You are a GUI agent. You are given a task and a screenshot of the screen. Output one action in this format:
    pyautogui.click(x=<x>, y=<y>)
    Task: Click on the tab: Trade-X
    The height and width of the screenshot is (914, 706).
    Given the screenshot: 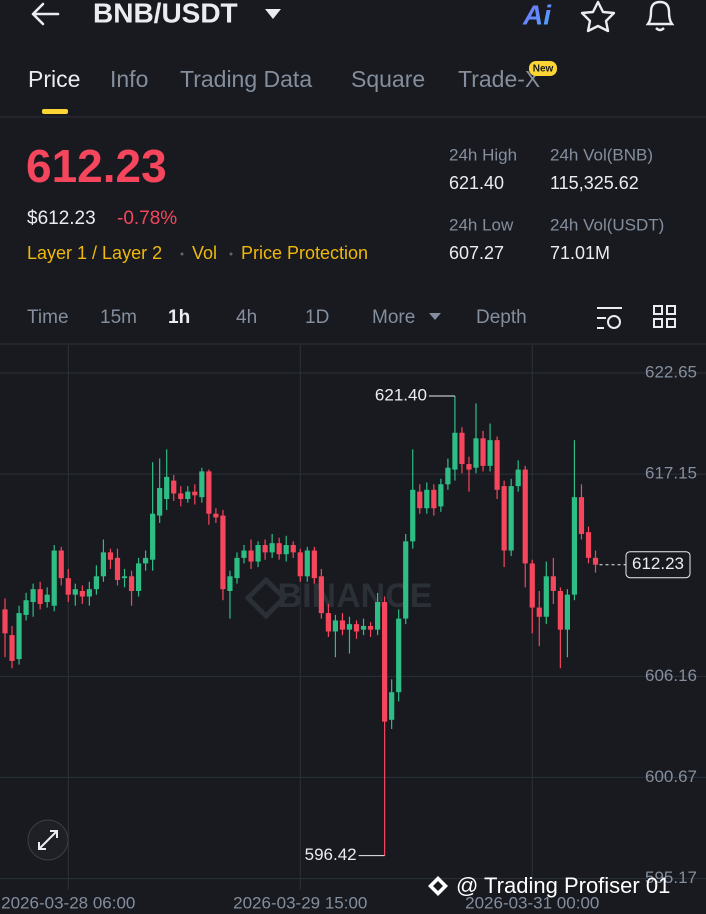 What is the action you would take?
    pyautogui.click(x=499, y=79)
    